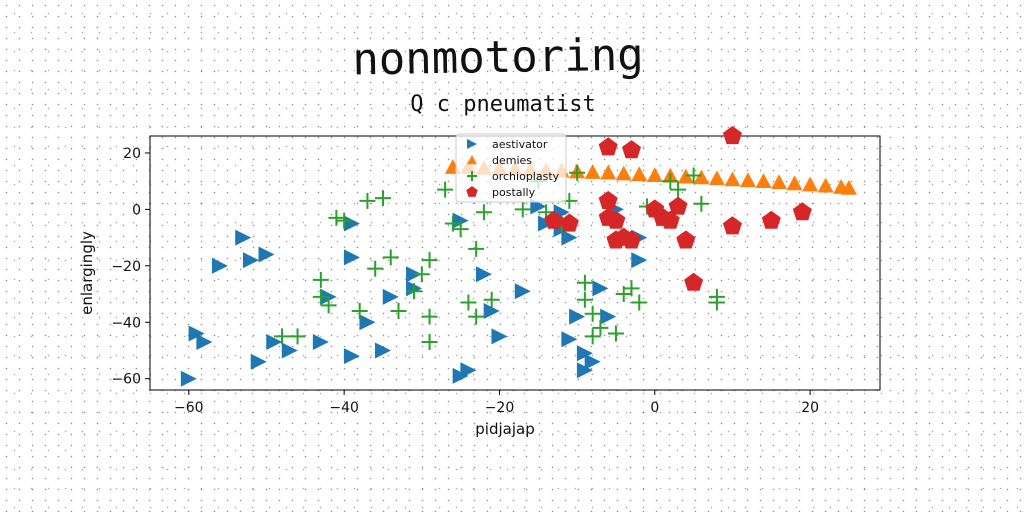 The height and width of the screenshot is (512, 1024). What do you see at coordinates (126, 267) in the screenshot?
I see `y-tick-label: −20` at bounding box center [126, 267].